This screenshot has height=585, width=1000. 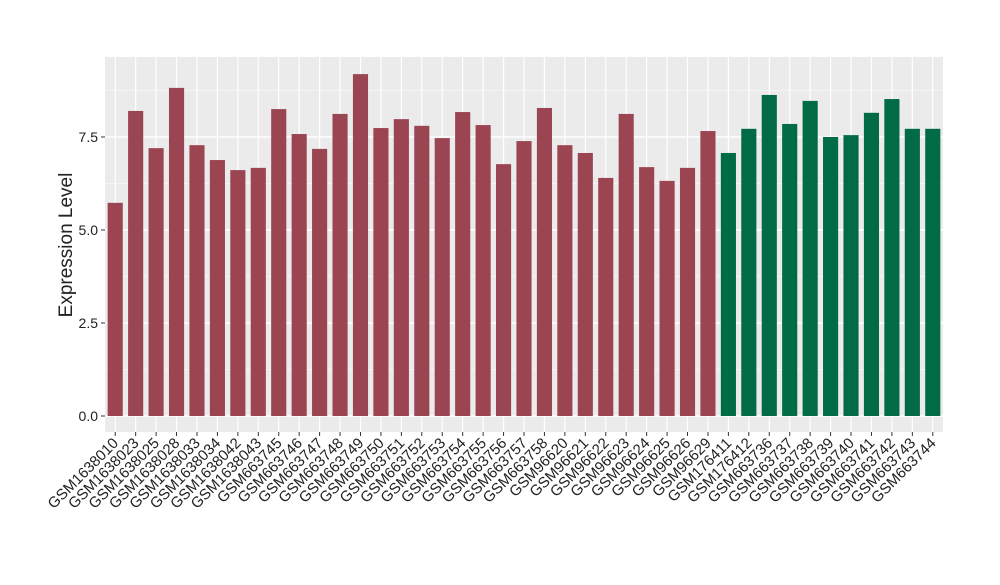 What do you see at coordinates (89, 230) in the screenshot?
I see `y-tick-label: 5.0` at bounding box center [89, 230].